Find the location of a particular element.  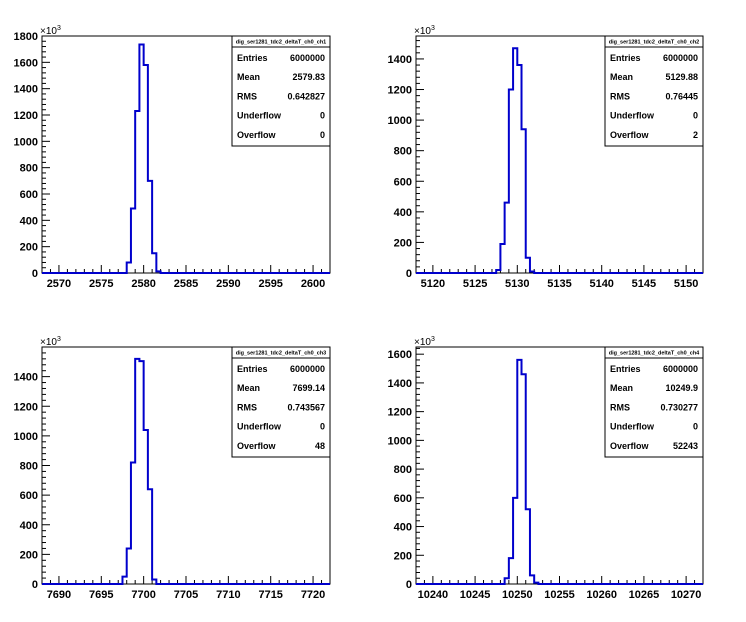

stats-title: dig_ser1281_tdc2_deltaT_ch0_ch4 is located at coordinates (654, 354).